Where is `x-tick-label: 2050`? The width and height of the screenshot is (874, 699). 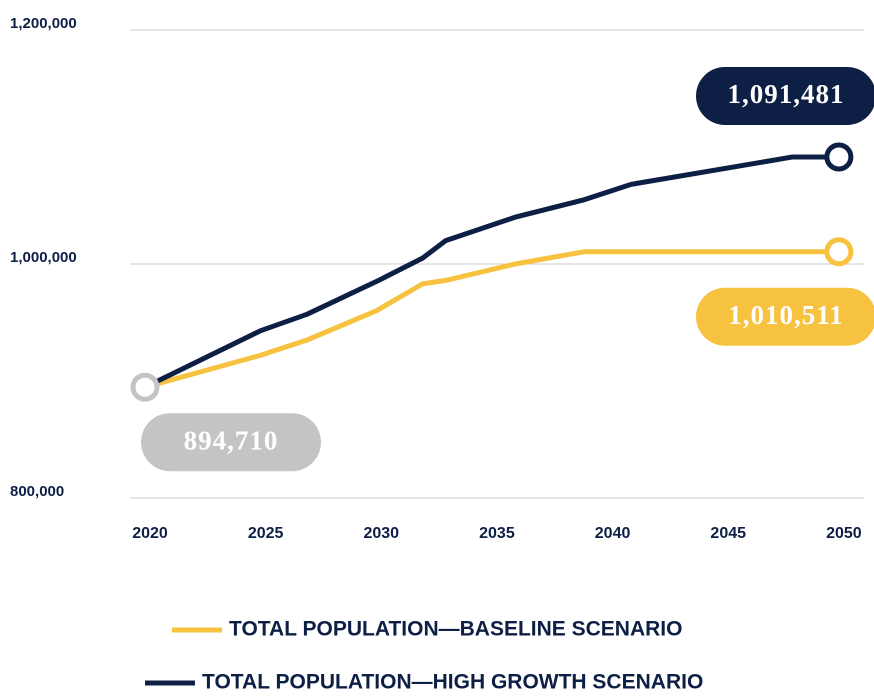 x-tick-label: 2050 is located at coordinates (844, 533).